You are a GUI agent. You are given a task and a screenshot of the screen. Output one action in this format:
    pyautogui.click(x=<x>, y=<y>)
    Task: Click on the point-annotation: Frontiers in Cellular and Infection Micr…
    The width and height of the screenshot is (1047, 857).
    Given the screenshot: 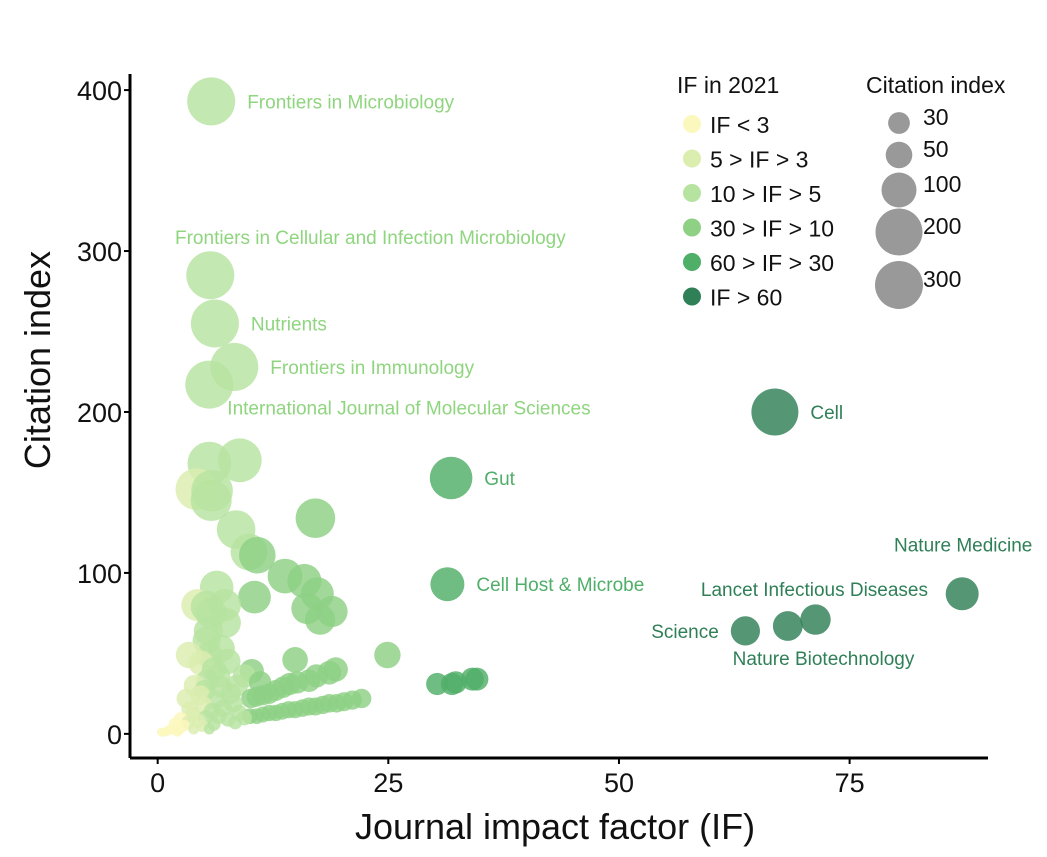 What is the action you would take?
    pyautogui.click(x=370, y=238)
    